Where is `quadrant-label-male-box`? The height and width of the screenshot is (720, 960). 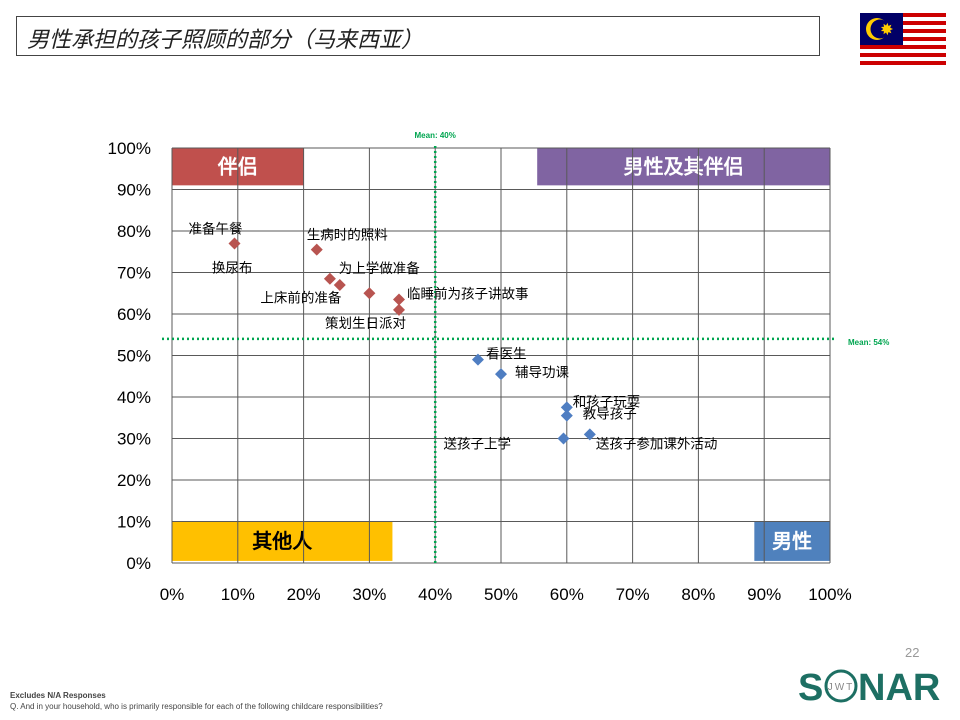
quadrant-label-male-box is located at coordinates (792, 541).